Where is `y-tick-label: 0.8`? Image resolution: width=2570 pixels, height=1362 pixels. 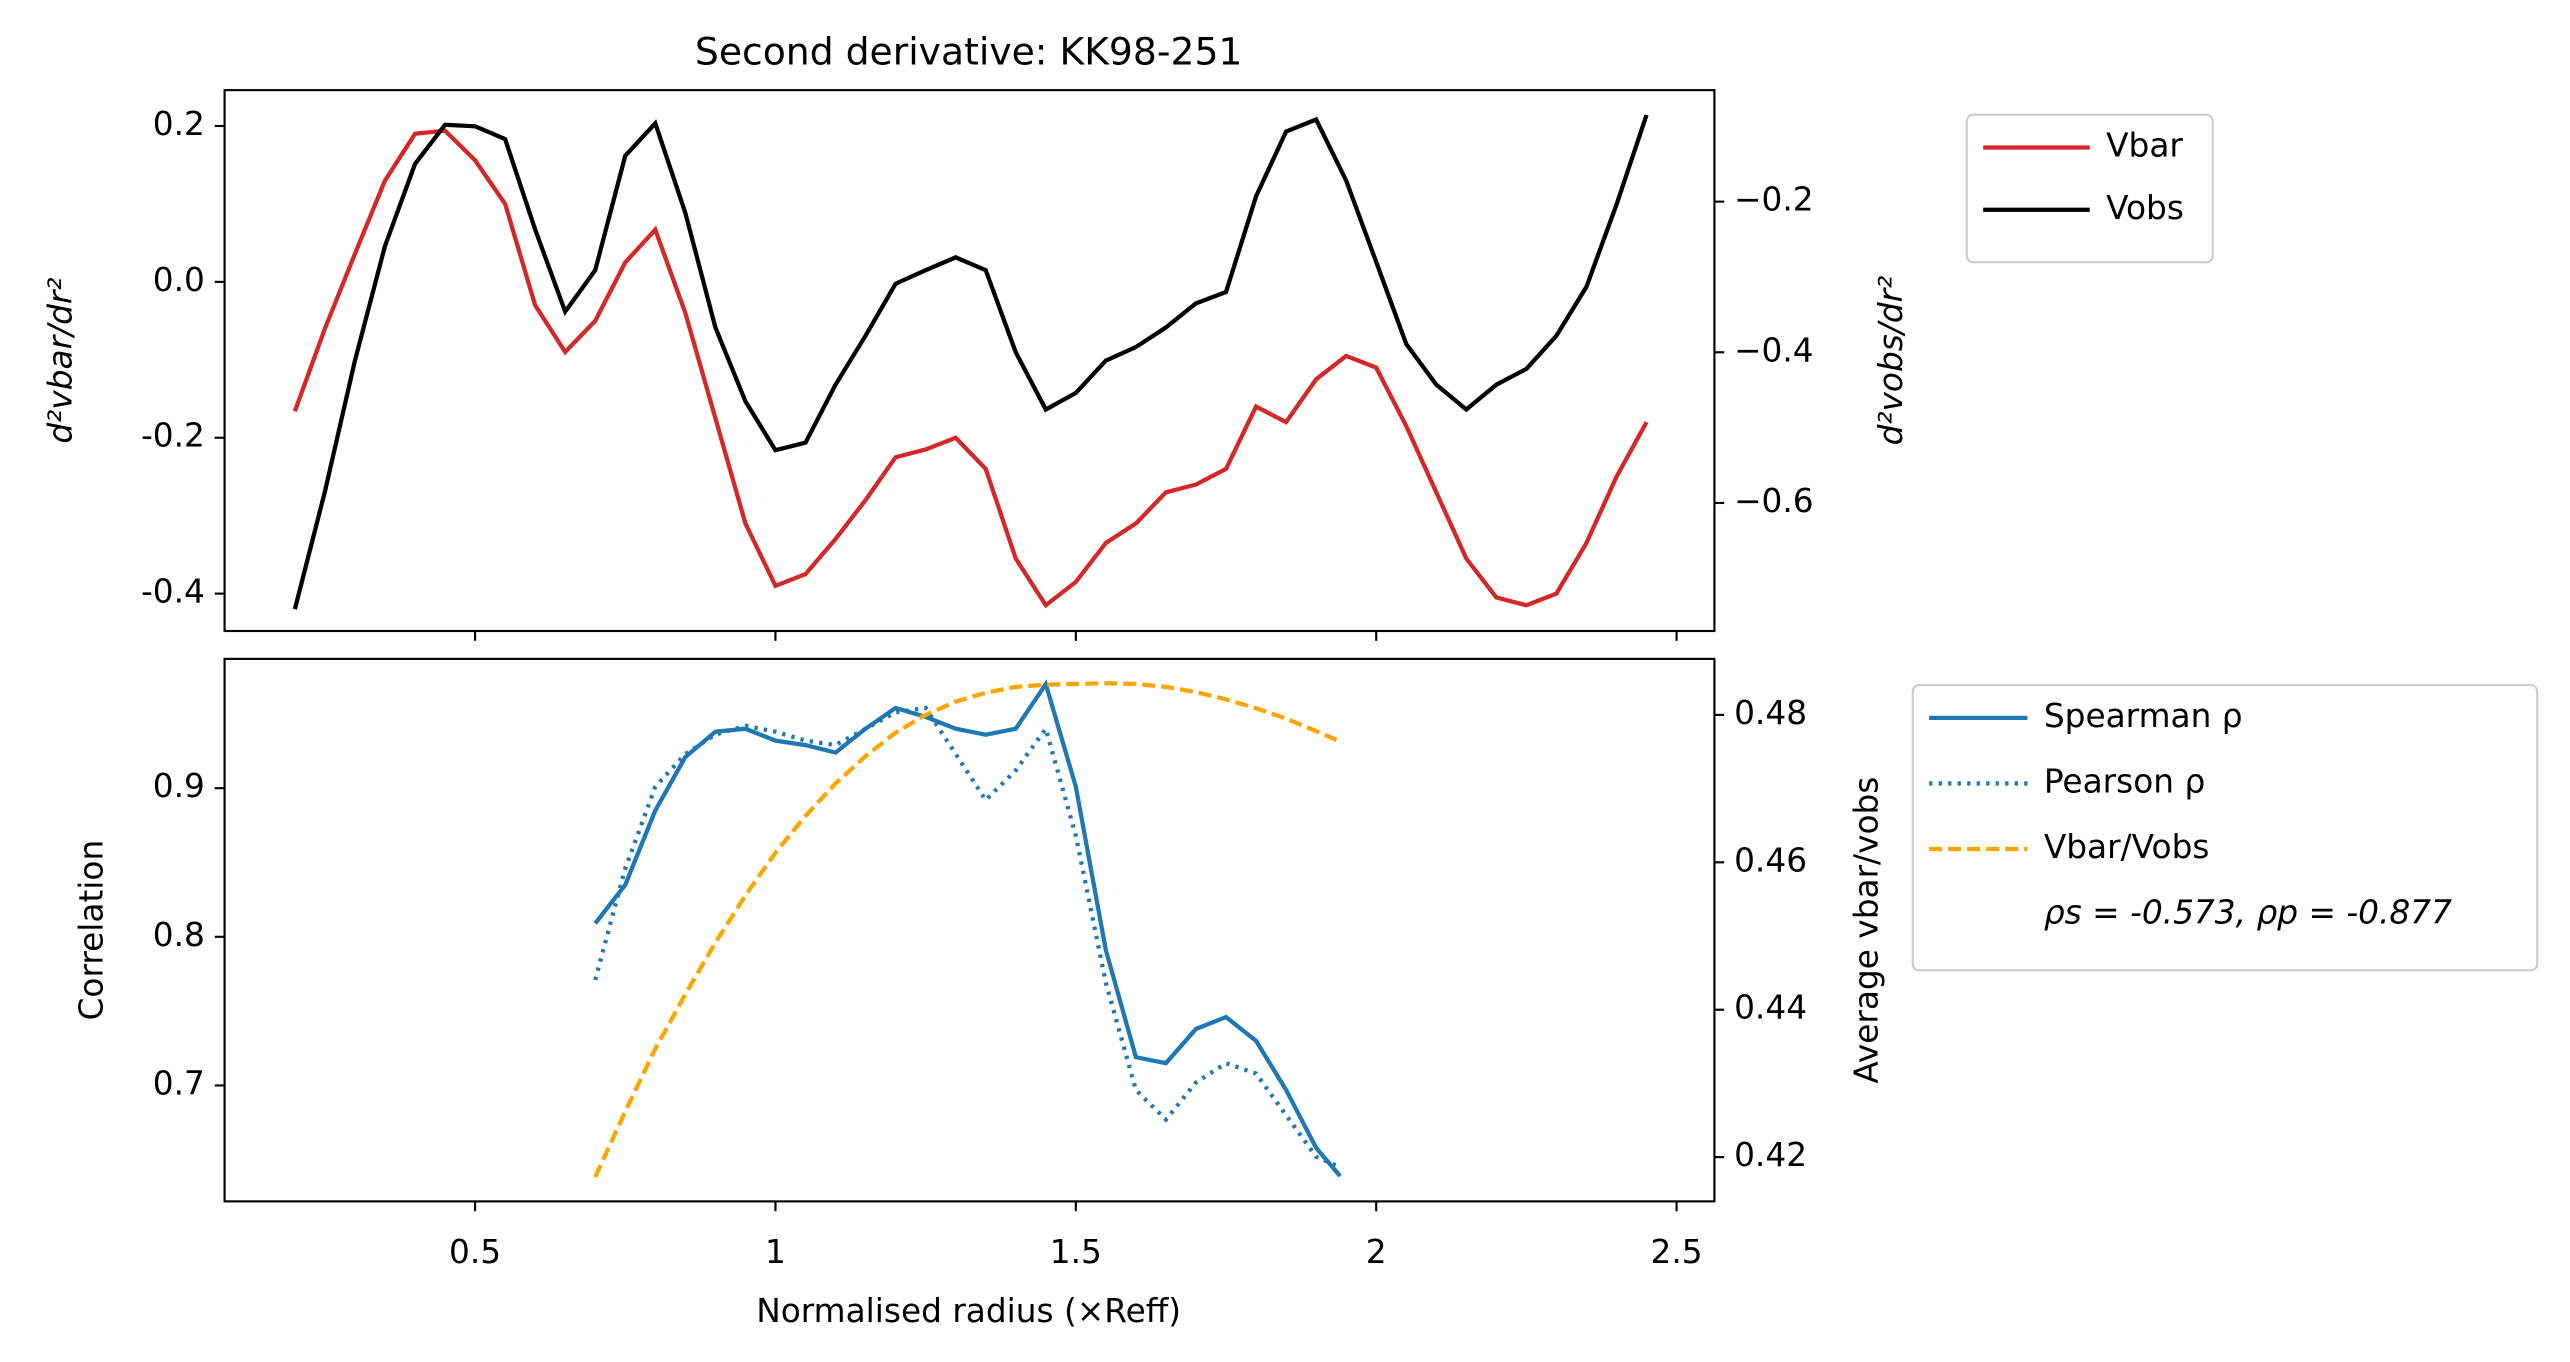
y-tick-label: 0.8 is located at coordinates (179, 935).